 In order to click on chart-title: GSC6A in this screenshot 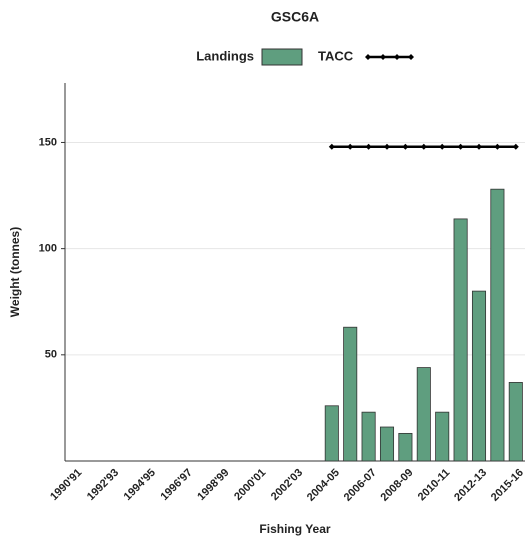, I will do `click(295, 17)`.